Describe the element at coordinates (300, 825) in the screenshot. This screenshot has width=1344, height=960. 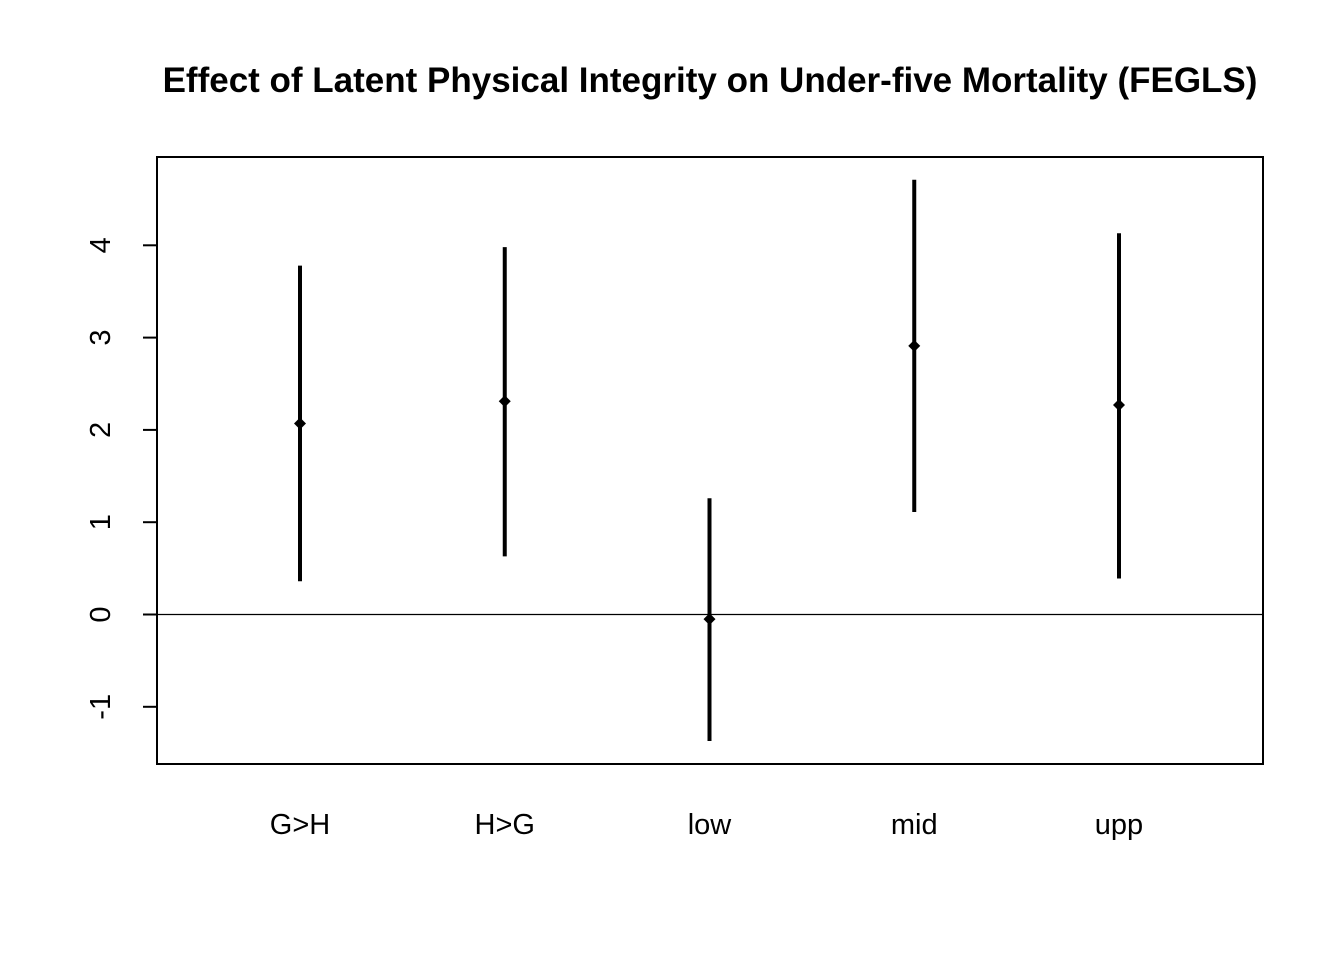
I see `x-tick-label: G>H` at that location.